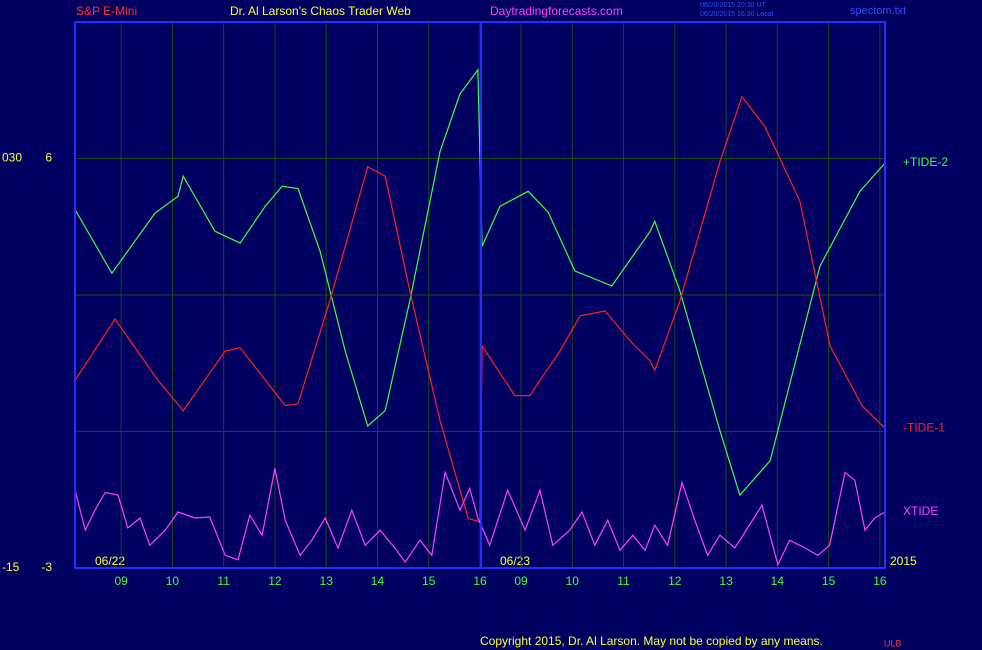 Image resolution: width=982 pixels, height=650 pixels. What do you see at coordinates (106, 11) in the screenshot?
I see `instrument: S&P E-Mini` at bounding box center [106, 11].